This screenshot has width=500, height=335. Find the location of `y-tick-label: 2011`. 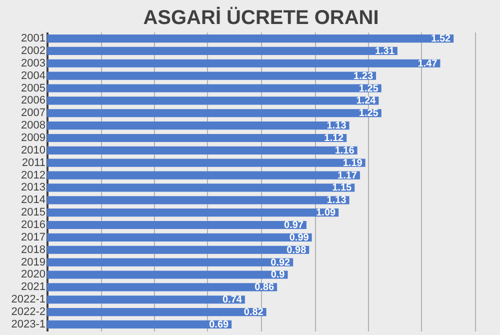

y-tick-label: 2011 is located at coordinates (34, 162).